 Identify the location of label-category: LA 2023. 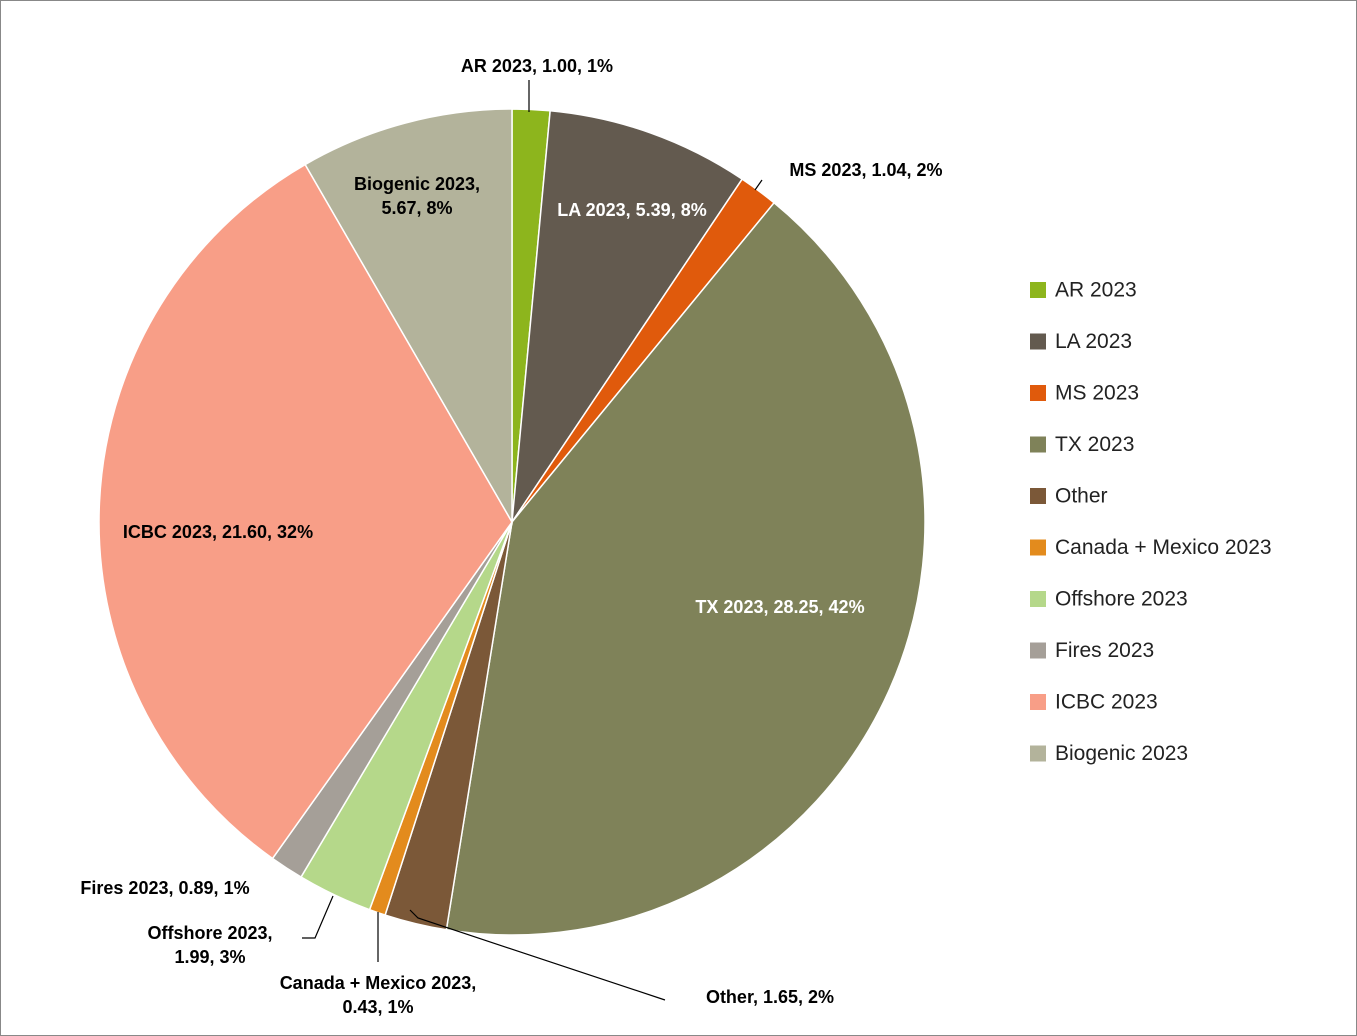
(591, 210).